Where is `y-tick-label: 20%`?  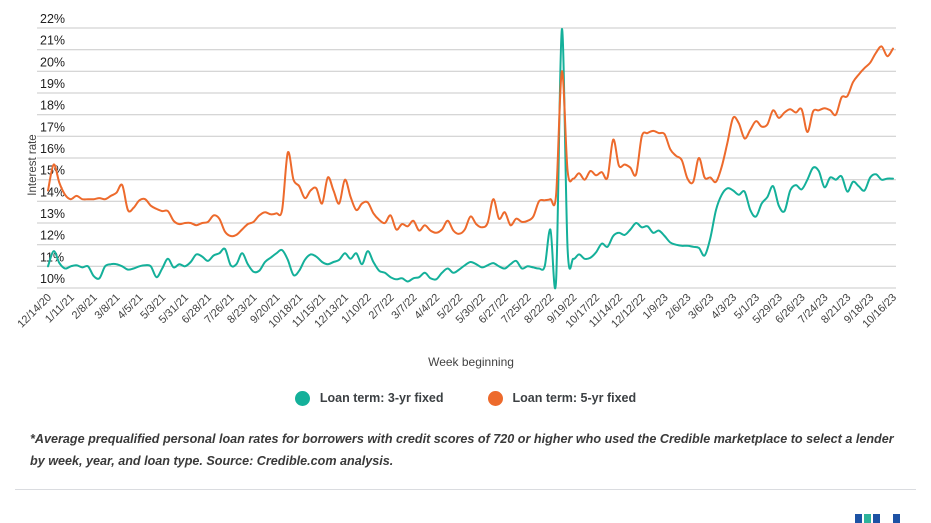 y-tick-label: 20% is located at coordinates (52, 62).